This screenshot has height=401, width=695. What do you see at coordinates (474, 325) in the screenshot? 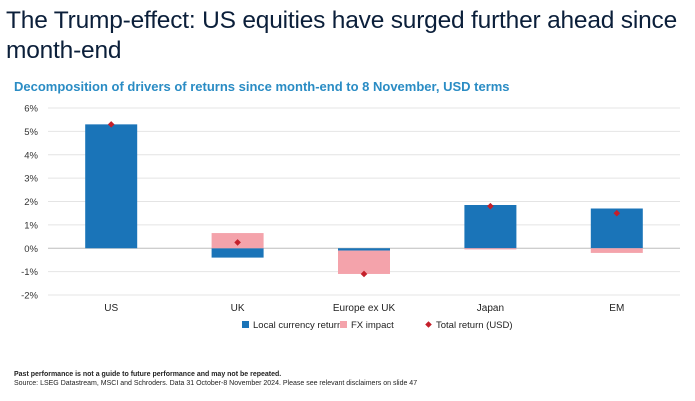
I see `legend-label: Total return (USD)` at bounding box center [474, 325].